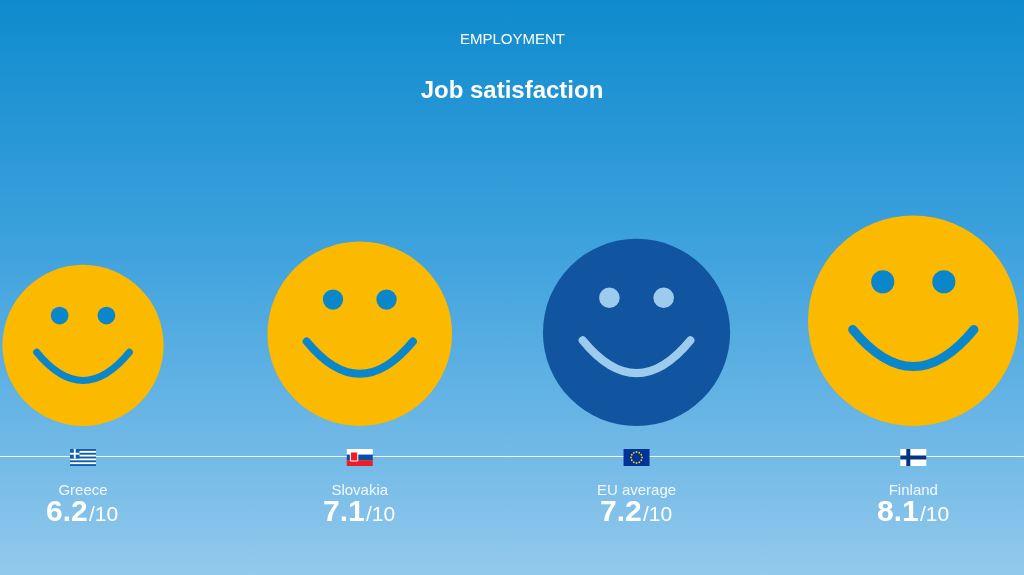 The height and width of the screenshot is (575, 1024). What do you see at coordinates (513, 38) in the screenshot?
I see `text: EMPLOYMENT` at bounding box center [513, 38].